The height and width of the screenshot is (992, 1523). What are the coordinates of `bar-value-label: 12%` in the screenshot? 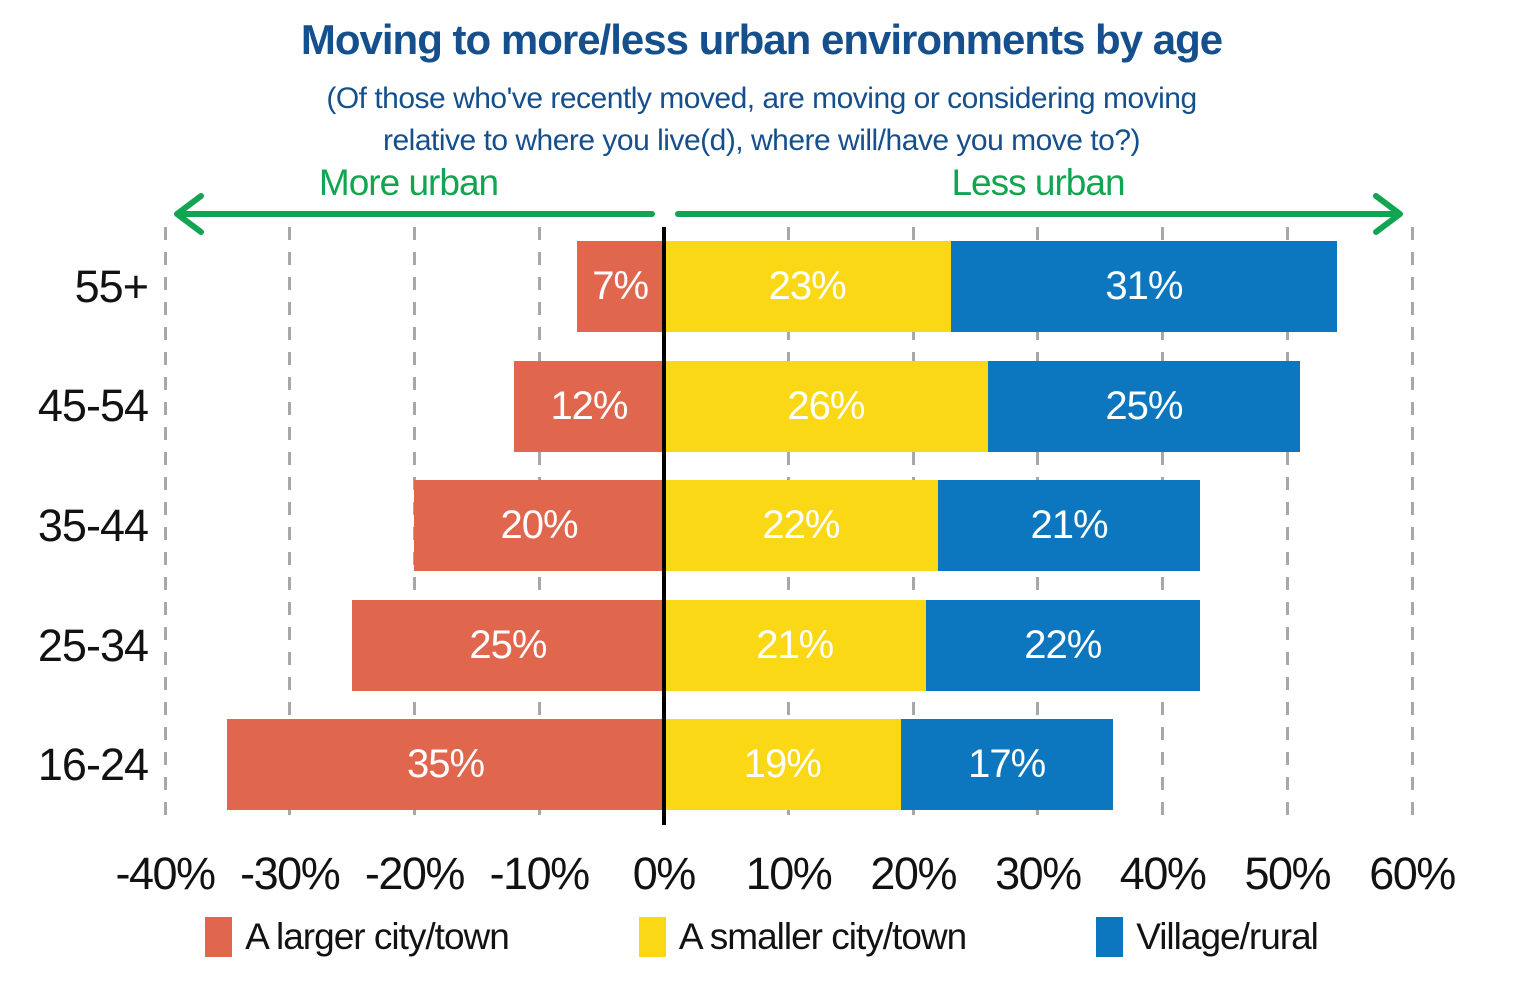 It's located at (589, 405).